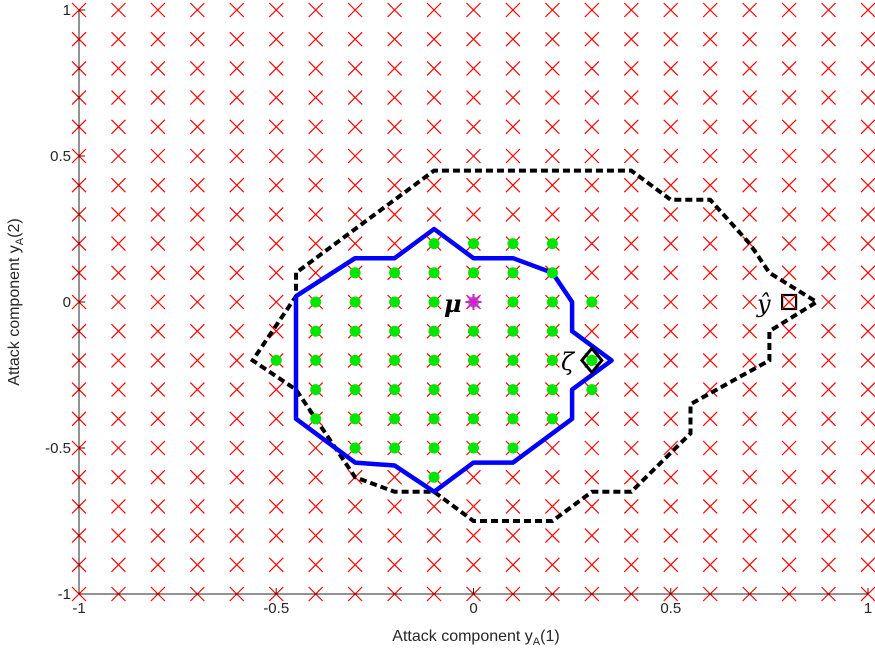 The height and width of the screenshot is (656, 875). I want to click on yhat-cross-marker, so click(789, 302).